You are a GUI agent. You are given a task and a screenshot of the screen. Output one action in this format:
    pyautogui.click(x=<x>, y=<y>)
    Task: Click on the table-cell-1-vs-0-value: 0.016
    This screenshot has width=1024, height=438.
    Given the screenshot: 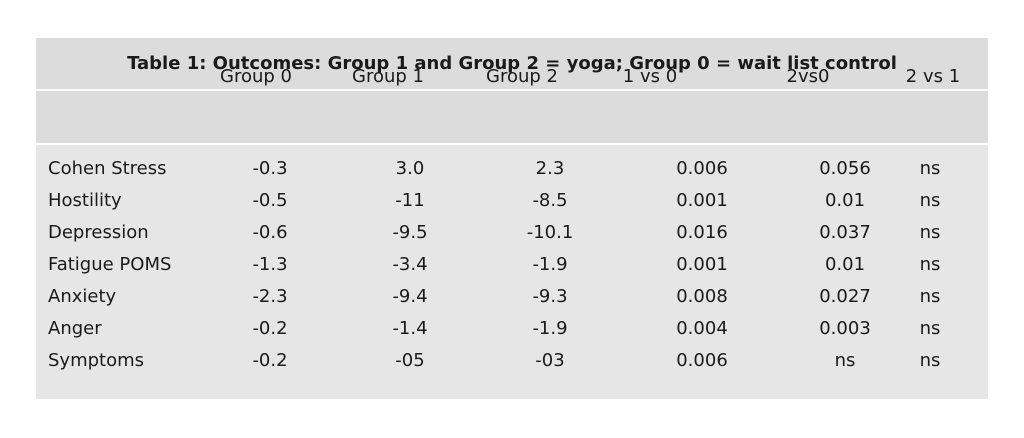 What is the action you would take?
    pyautogui.click(x=702, y=232)
    